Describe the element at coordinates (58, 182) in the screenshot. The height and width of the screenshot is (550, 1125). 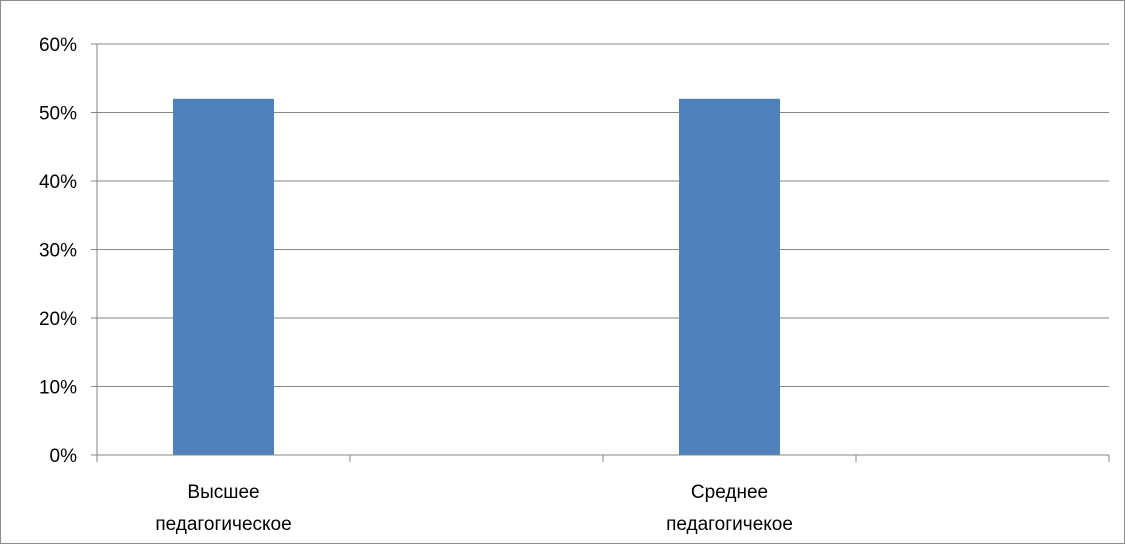
I see `y-tick-label: 40%` at that location.